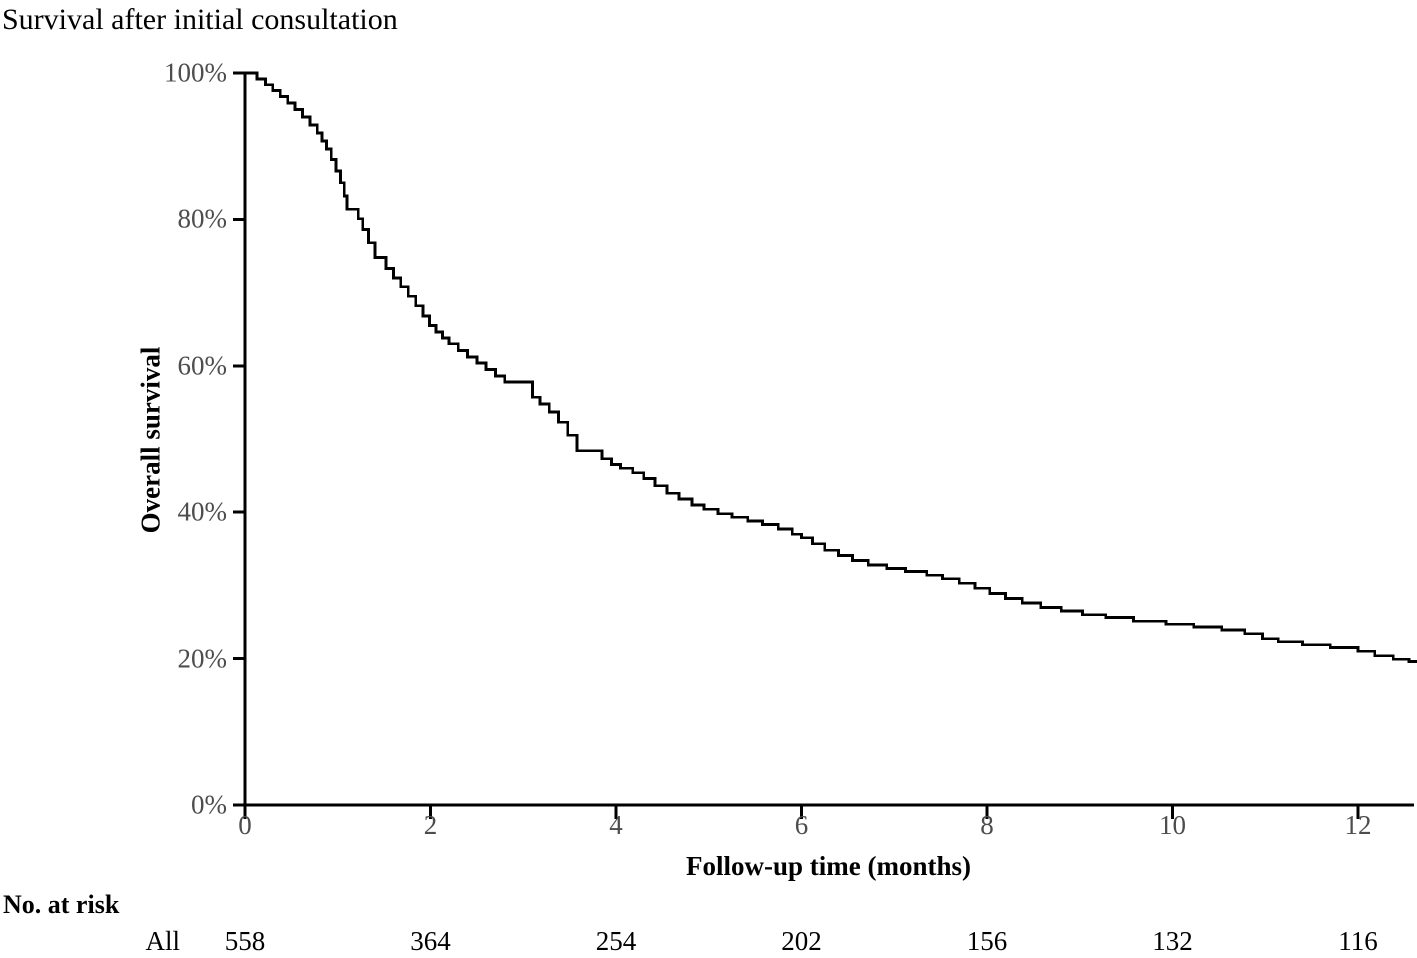  I want to click on x-axis-title: Follow-up time (months), so click(828, 866).